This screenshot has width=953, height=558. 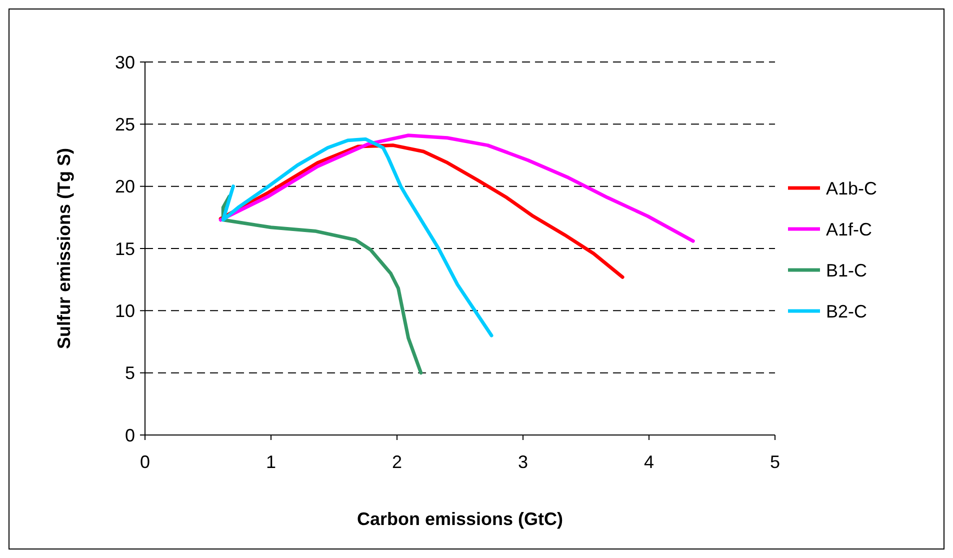 What do you see at coordinates (852, 188) in the screenshot?
I see `legend-label: A1b-C` at bounding box center [852, 188].